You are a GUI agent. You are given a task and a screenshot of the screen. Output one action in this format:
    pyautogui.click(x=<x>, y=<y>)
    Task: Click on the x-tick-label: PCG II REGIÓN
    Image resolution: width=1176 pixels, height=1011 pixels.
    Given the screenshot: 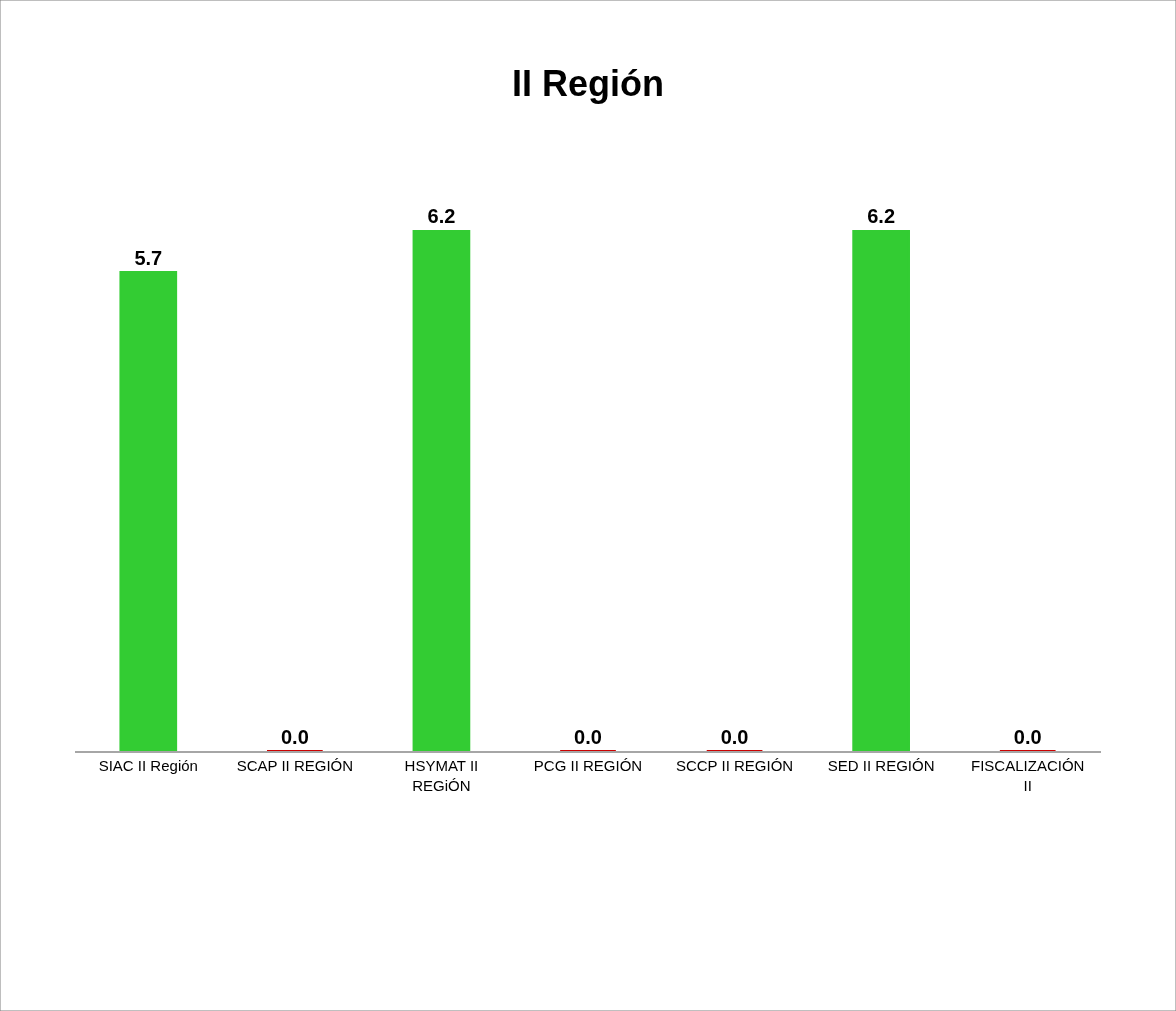 What is the action you would take?
    pyautogui.click(x=588, y=765)
    